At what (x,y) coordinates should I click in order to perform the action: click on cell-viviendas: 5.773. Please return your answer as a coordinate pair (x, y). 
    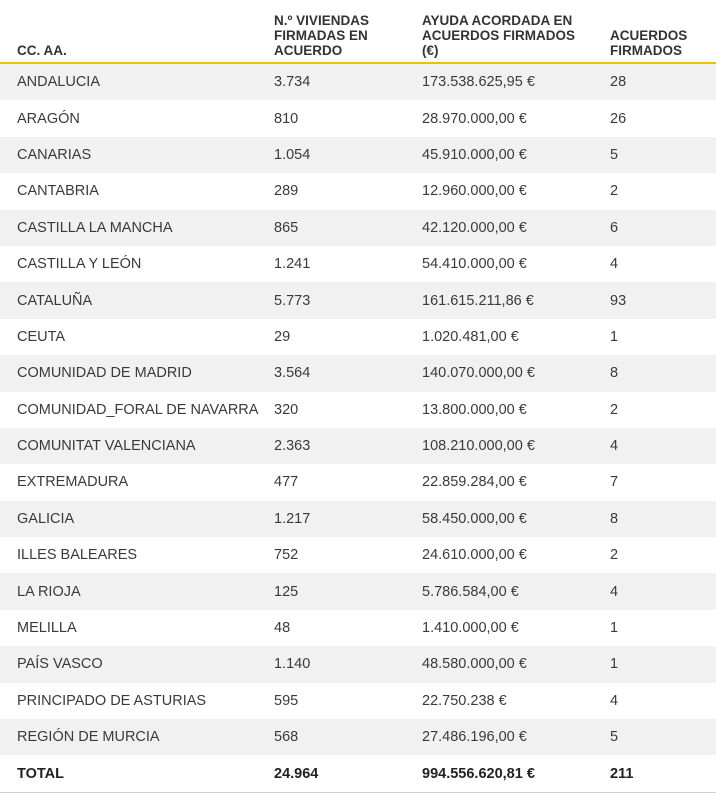
    Looking at the image, I should click on (333, 300).